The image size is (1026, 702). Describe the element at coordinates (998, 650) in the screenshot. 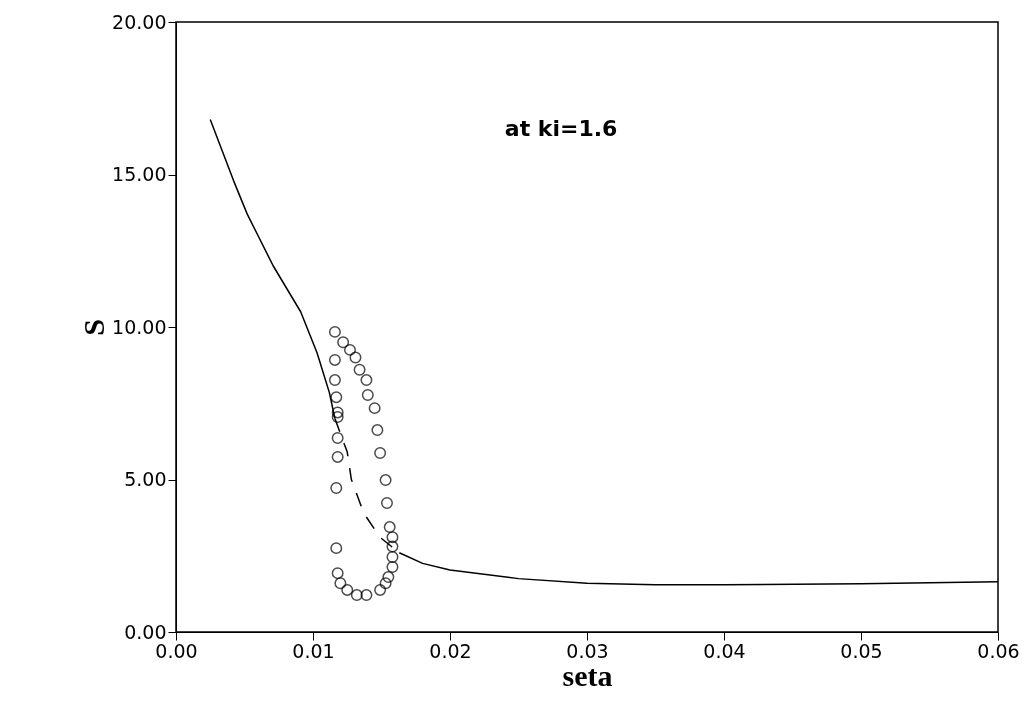

I see `x-tick-label: 0.06` at that location.